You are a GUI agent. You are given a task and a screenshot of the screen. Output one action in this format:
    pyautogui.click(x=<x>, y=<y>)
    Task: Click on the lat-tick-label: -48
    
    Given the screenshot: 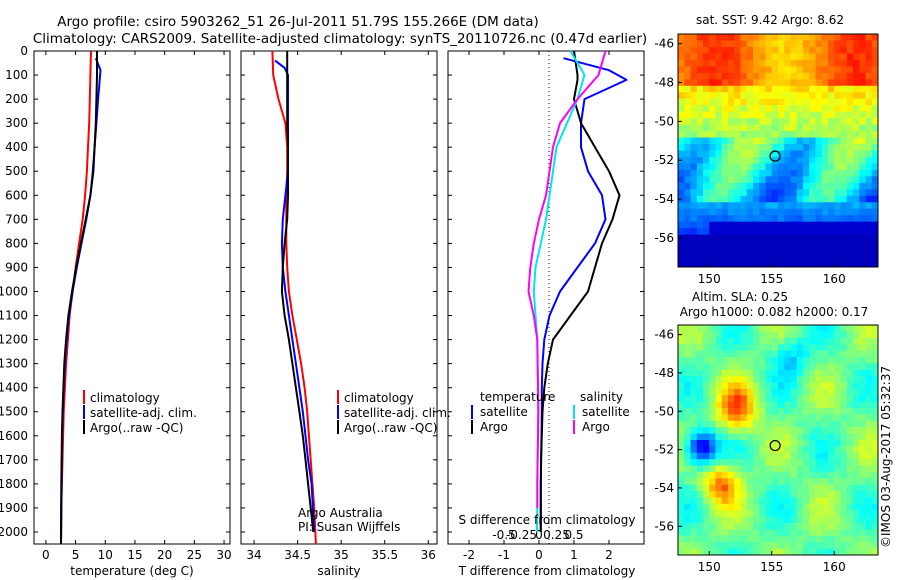 What is the action you would take?
    pyautogui.click(x=664, y=373)
    